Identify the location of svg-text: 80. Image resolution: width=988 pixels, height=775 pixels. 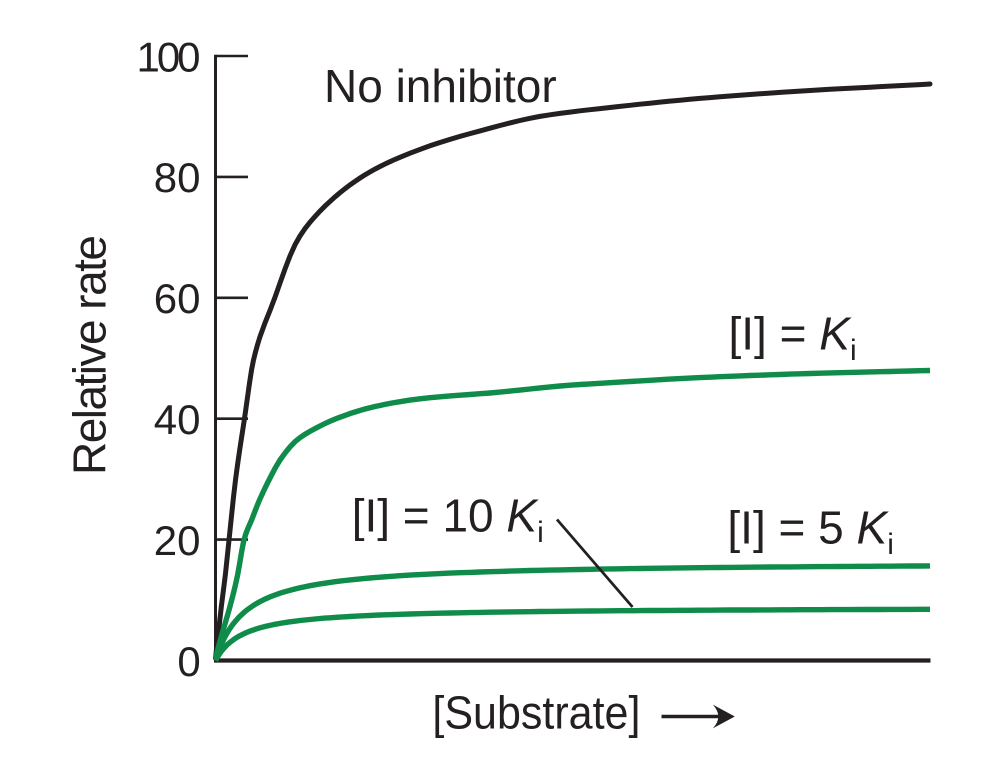
(177, 177).